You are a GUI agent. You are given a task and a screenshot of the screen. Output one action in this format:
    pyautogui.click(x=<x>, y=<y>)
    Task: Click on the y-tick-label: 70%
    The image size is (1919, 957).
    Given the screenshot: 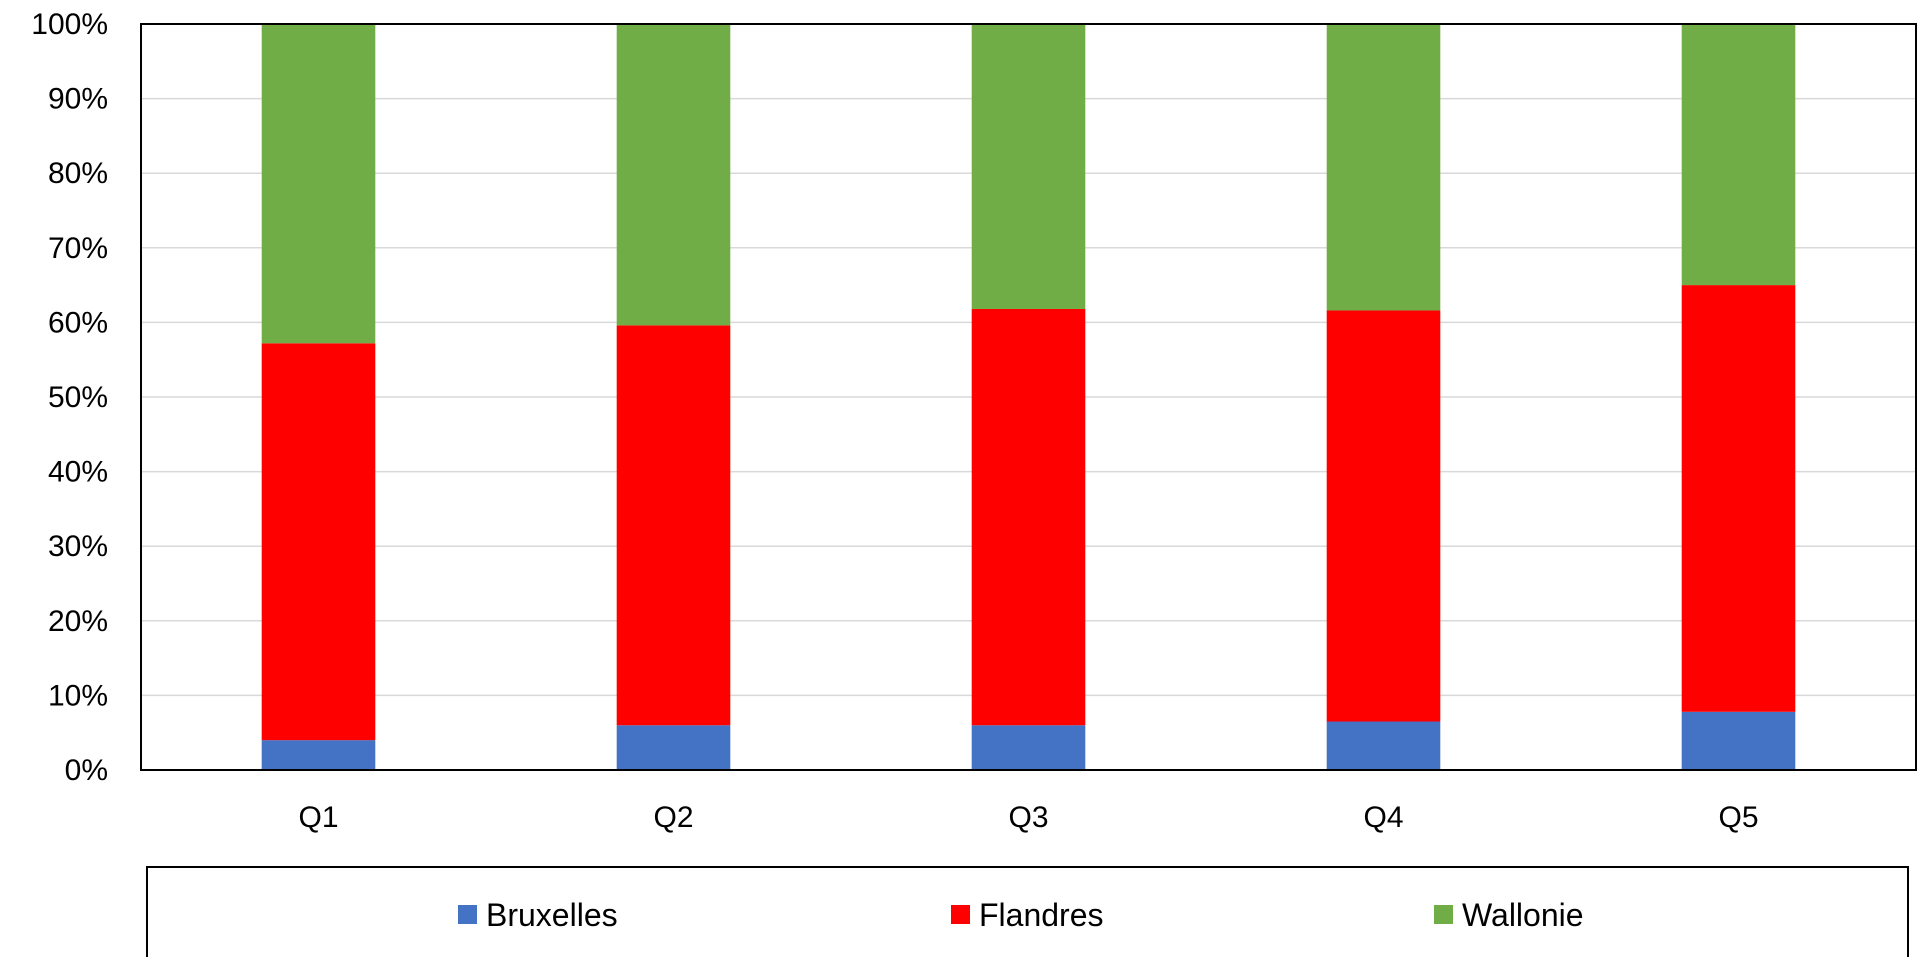 What is the action you would take?
    pyautogui.click(x=78, y=248)
    